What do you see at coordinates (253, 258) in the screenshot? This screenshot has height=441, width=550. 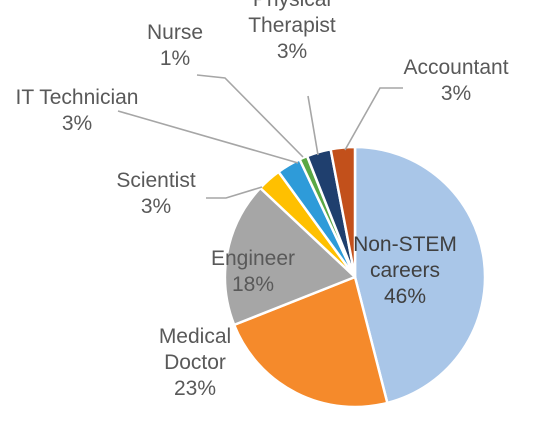 I see `slice-name-label: Engineer` at bounding box center [253, 258].